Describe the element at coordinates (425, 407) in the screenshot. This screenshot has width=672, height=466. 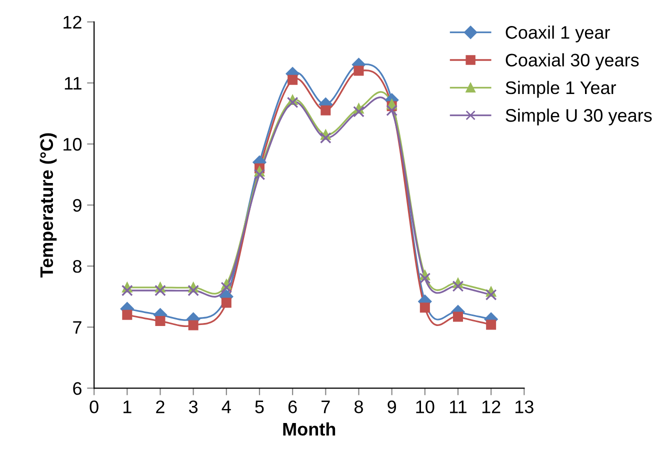
I see `x-tick-label: 10` at that location.